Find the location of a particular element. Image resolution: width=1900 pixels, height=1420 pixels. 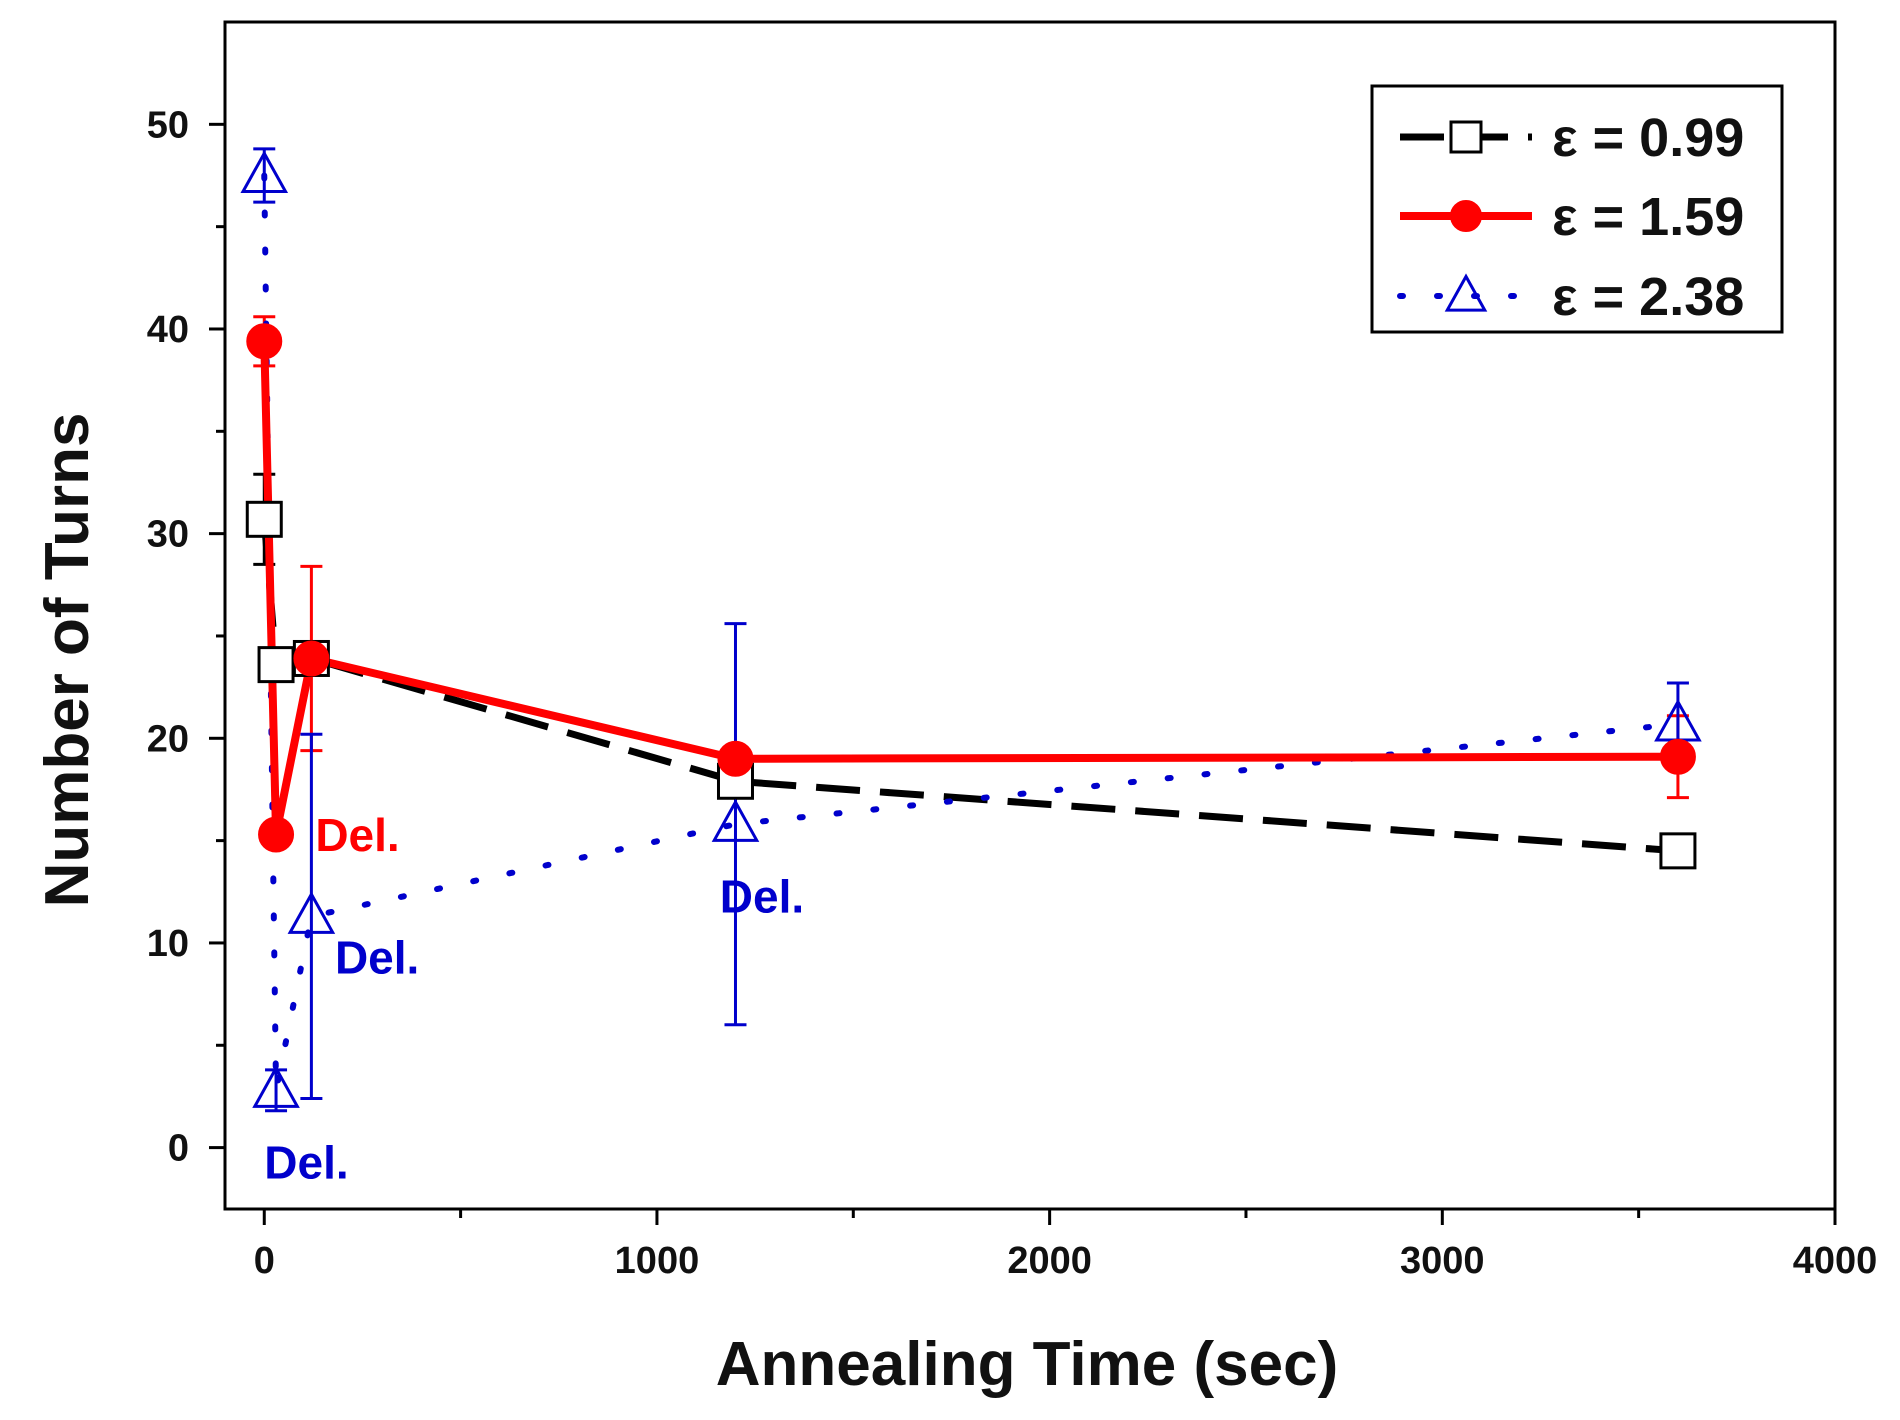

y-tick-label: 20 is located at coordinates (168, 739).